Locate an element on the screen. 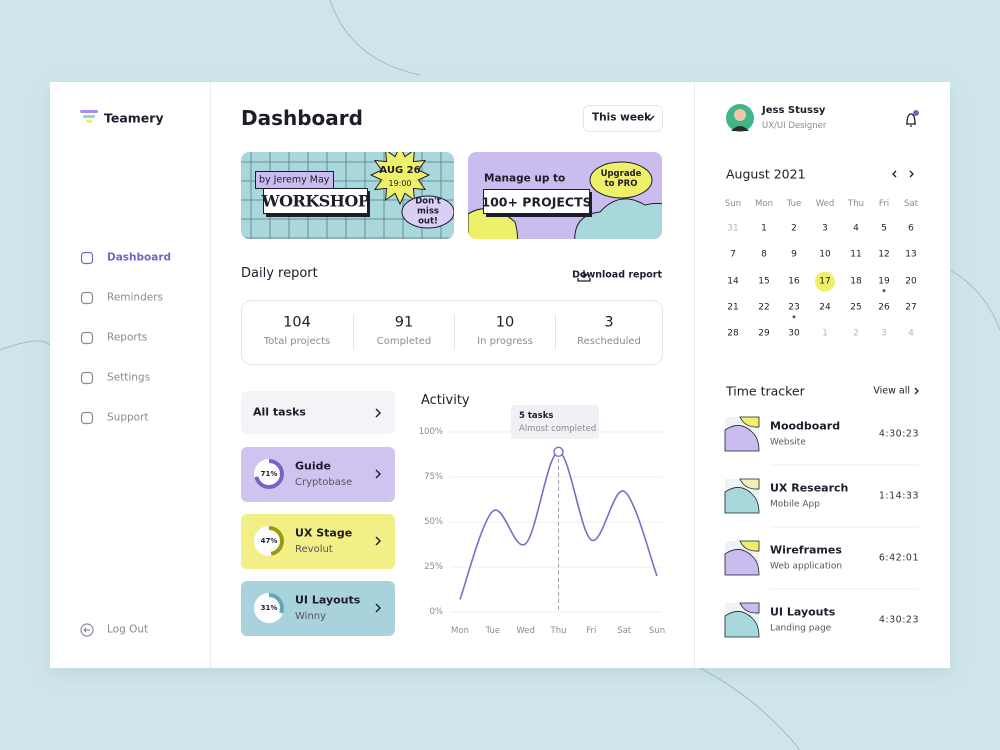  bell-icon is located at coordinates (911, 120).